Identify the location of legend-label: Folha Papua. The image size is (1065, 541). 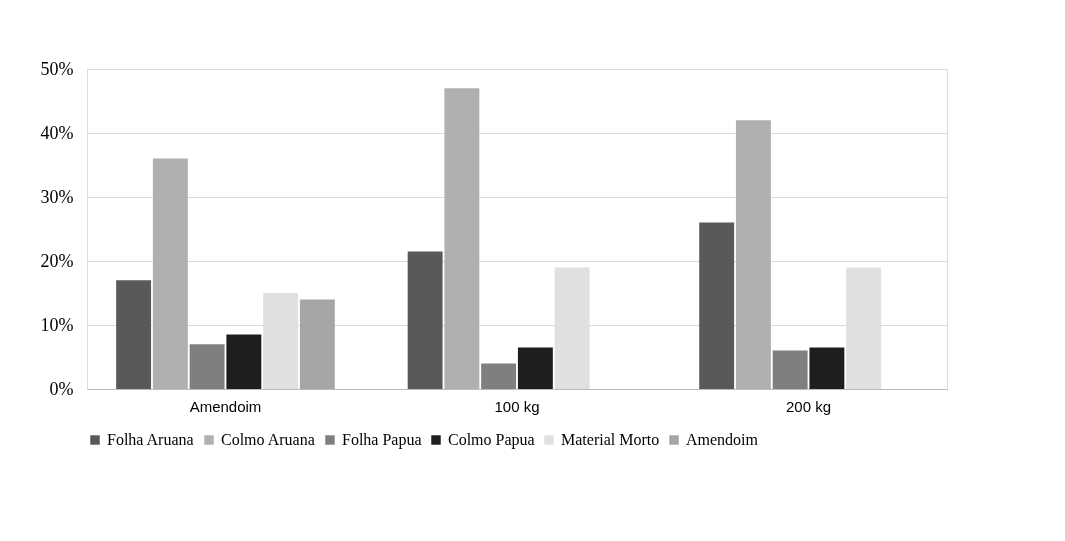
(382, 440).